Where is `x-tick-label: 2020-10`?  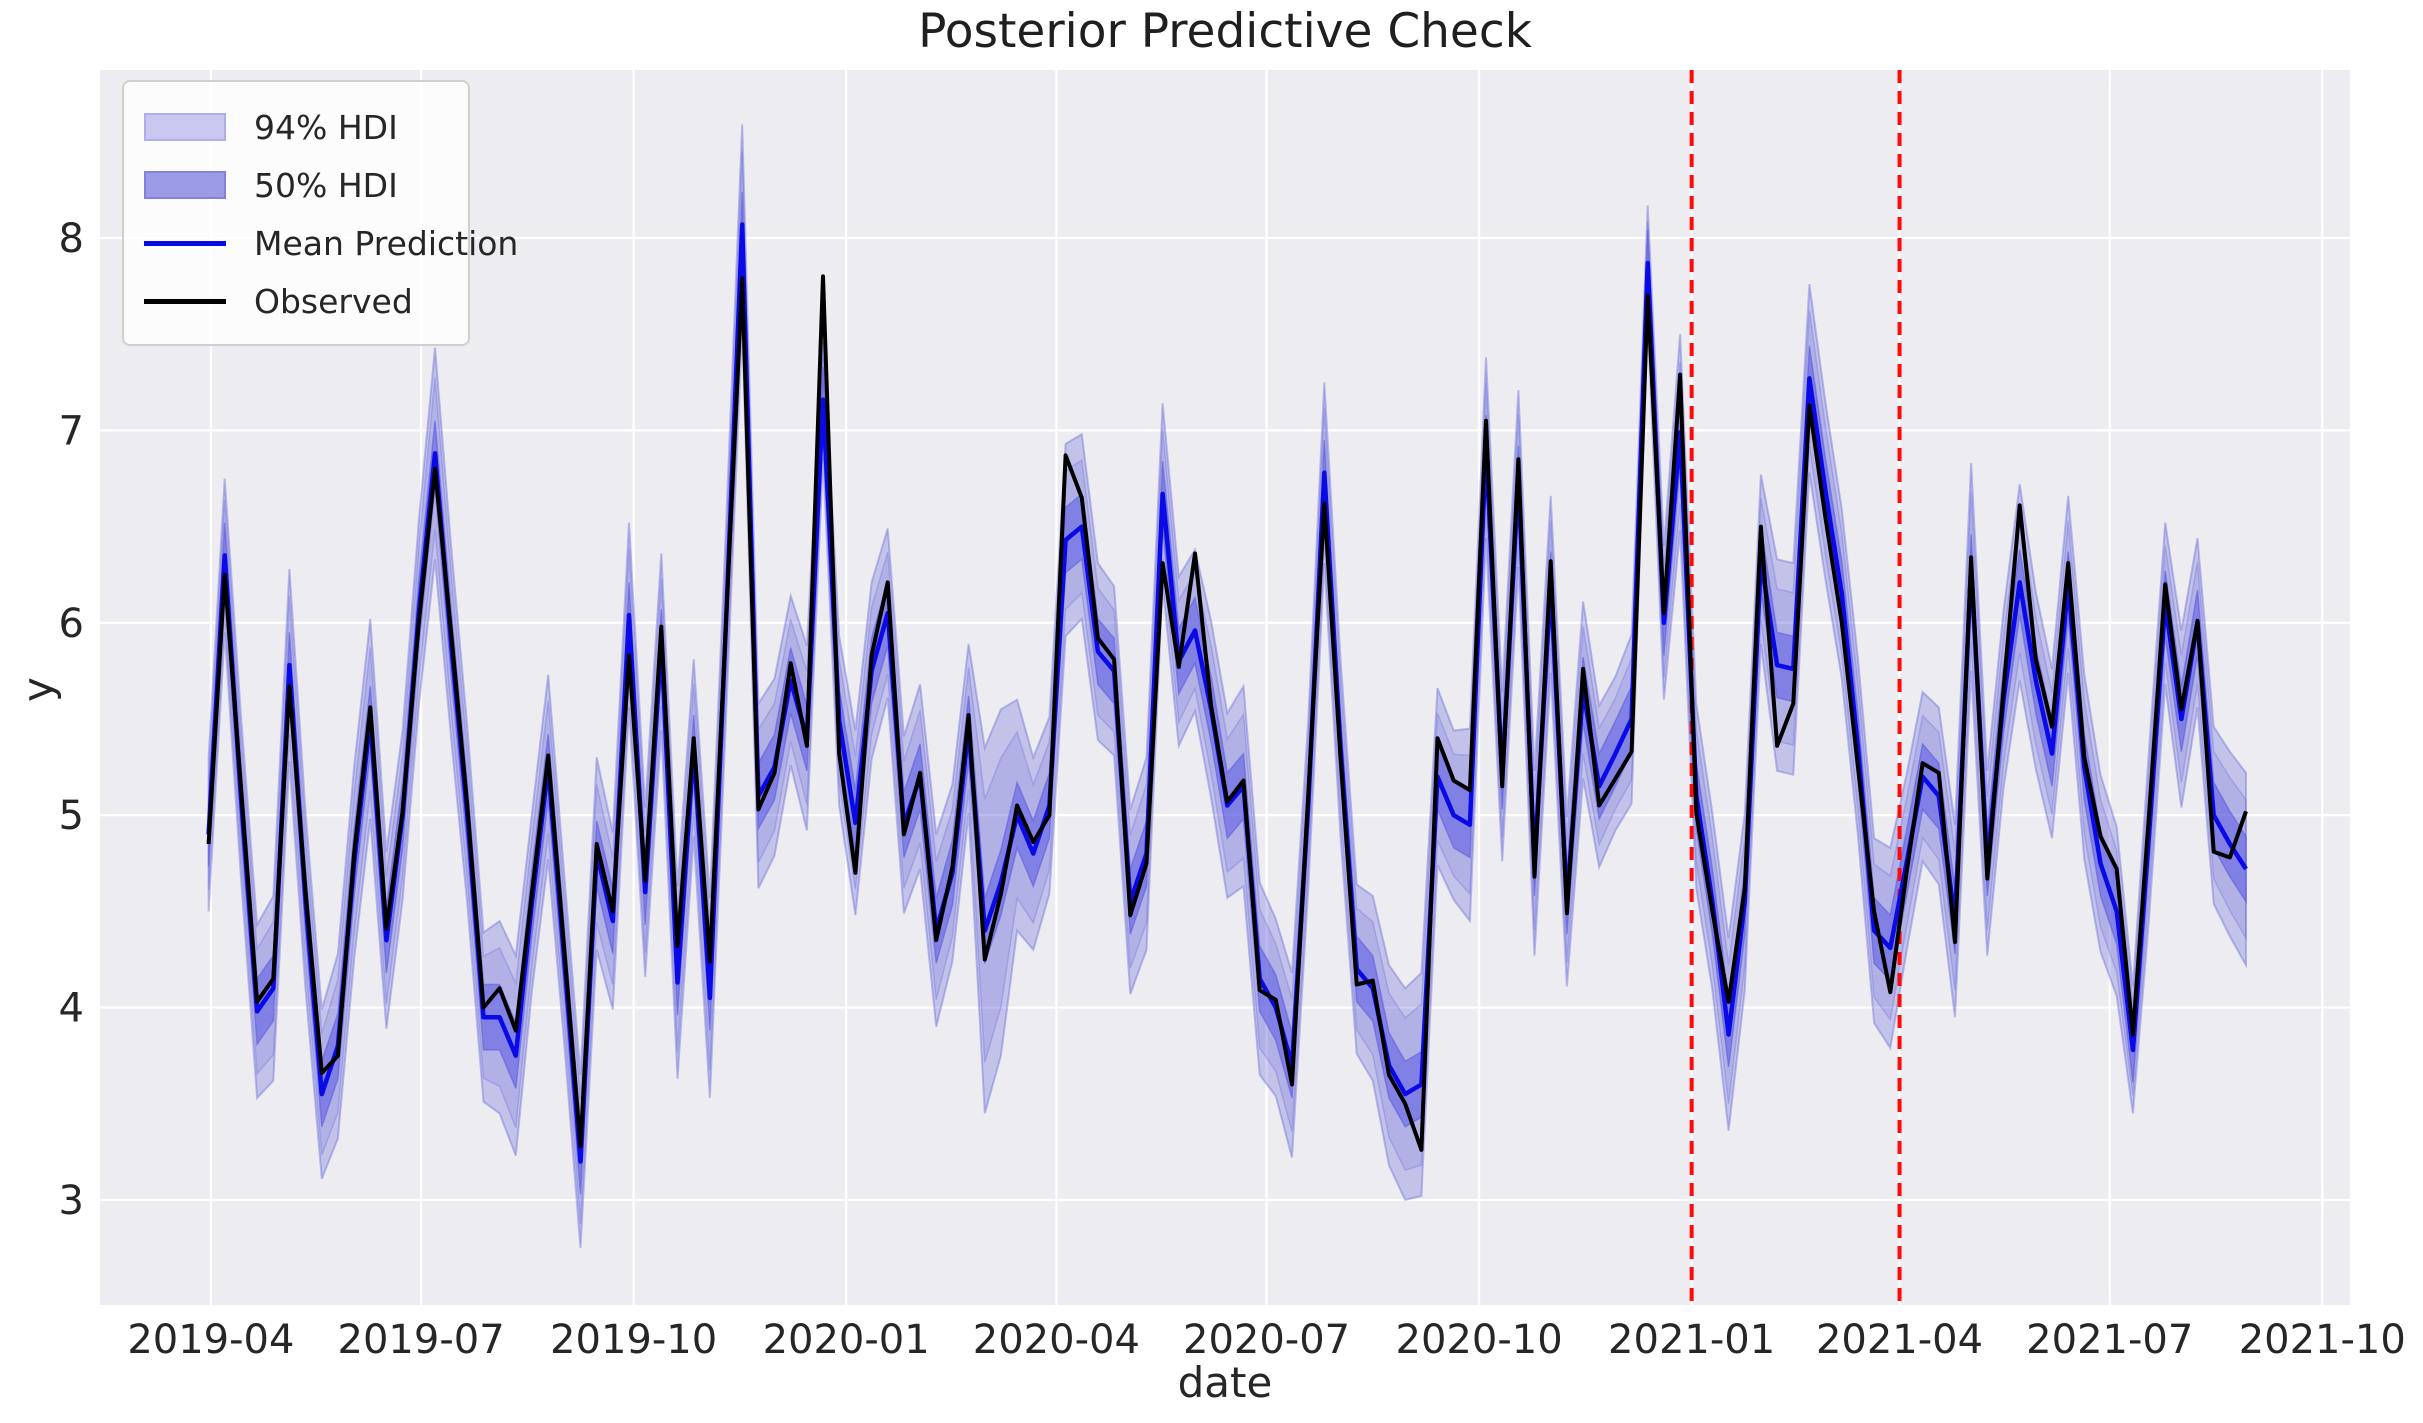
x-tick-label: 2020-10 is located at coordinates (1479, 1340).